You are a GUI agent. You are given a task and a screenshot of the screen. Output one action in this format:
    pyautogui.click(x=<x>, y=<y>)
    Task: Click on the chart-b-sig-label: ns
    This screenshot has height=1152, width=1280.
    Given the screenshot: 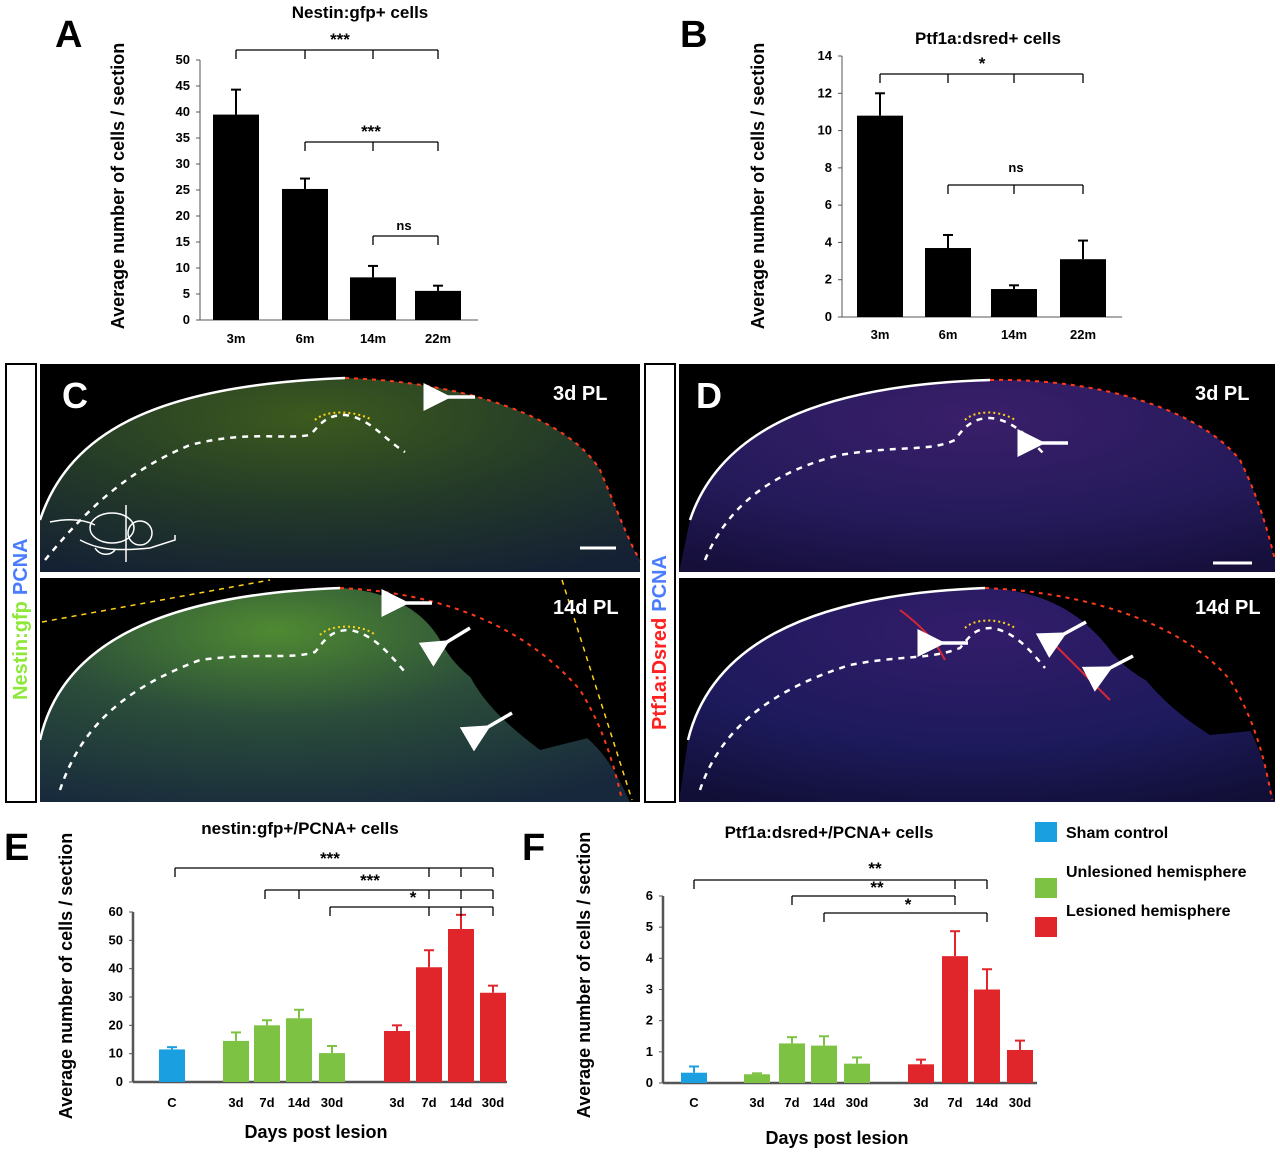 What is the action you would take?
    pyautogui.click(x=1015, y=167)
    